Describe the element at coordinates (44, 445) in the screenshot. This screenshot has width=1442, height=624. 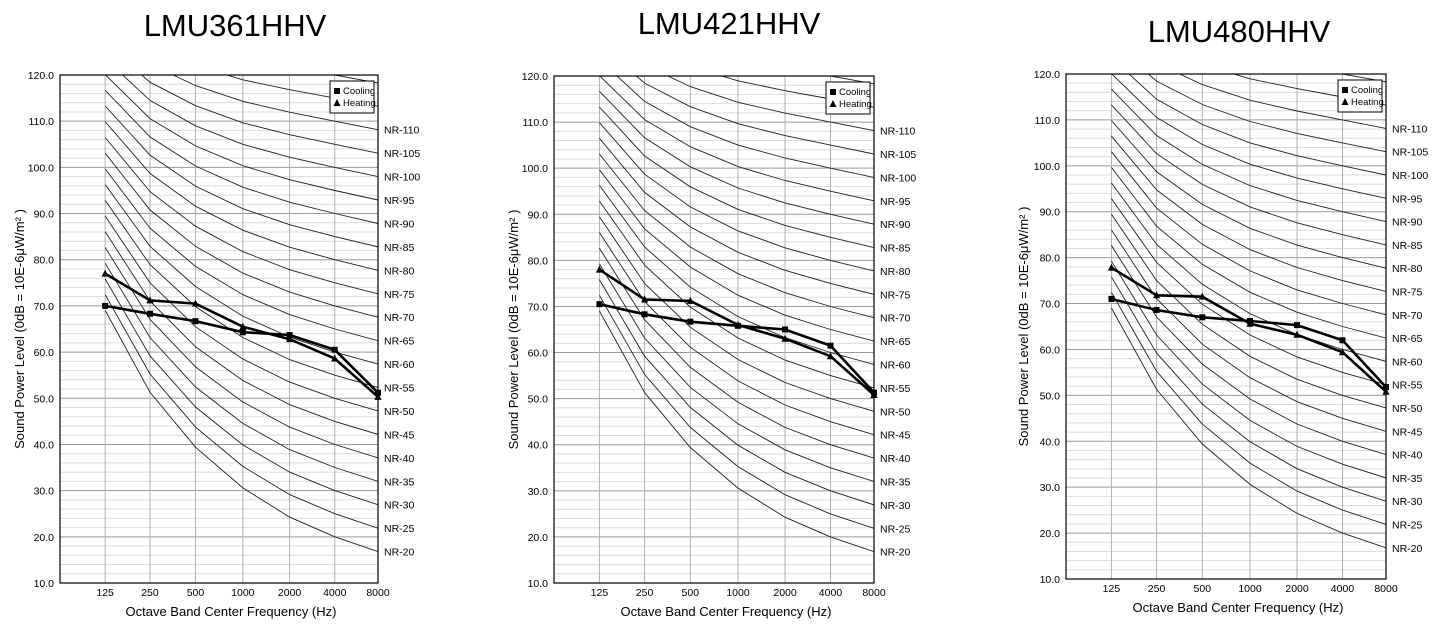
I see `y-tick-label: 40.0` at that location.